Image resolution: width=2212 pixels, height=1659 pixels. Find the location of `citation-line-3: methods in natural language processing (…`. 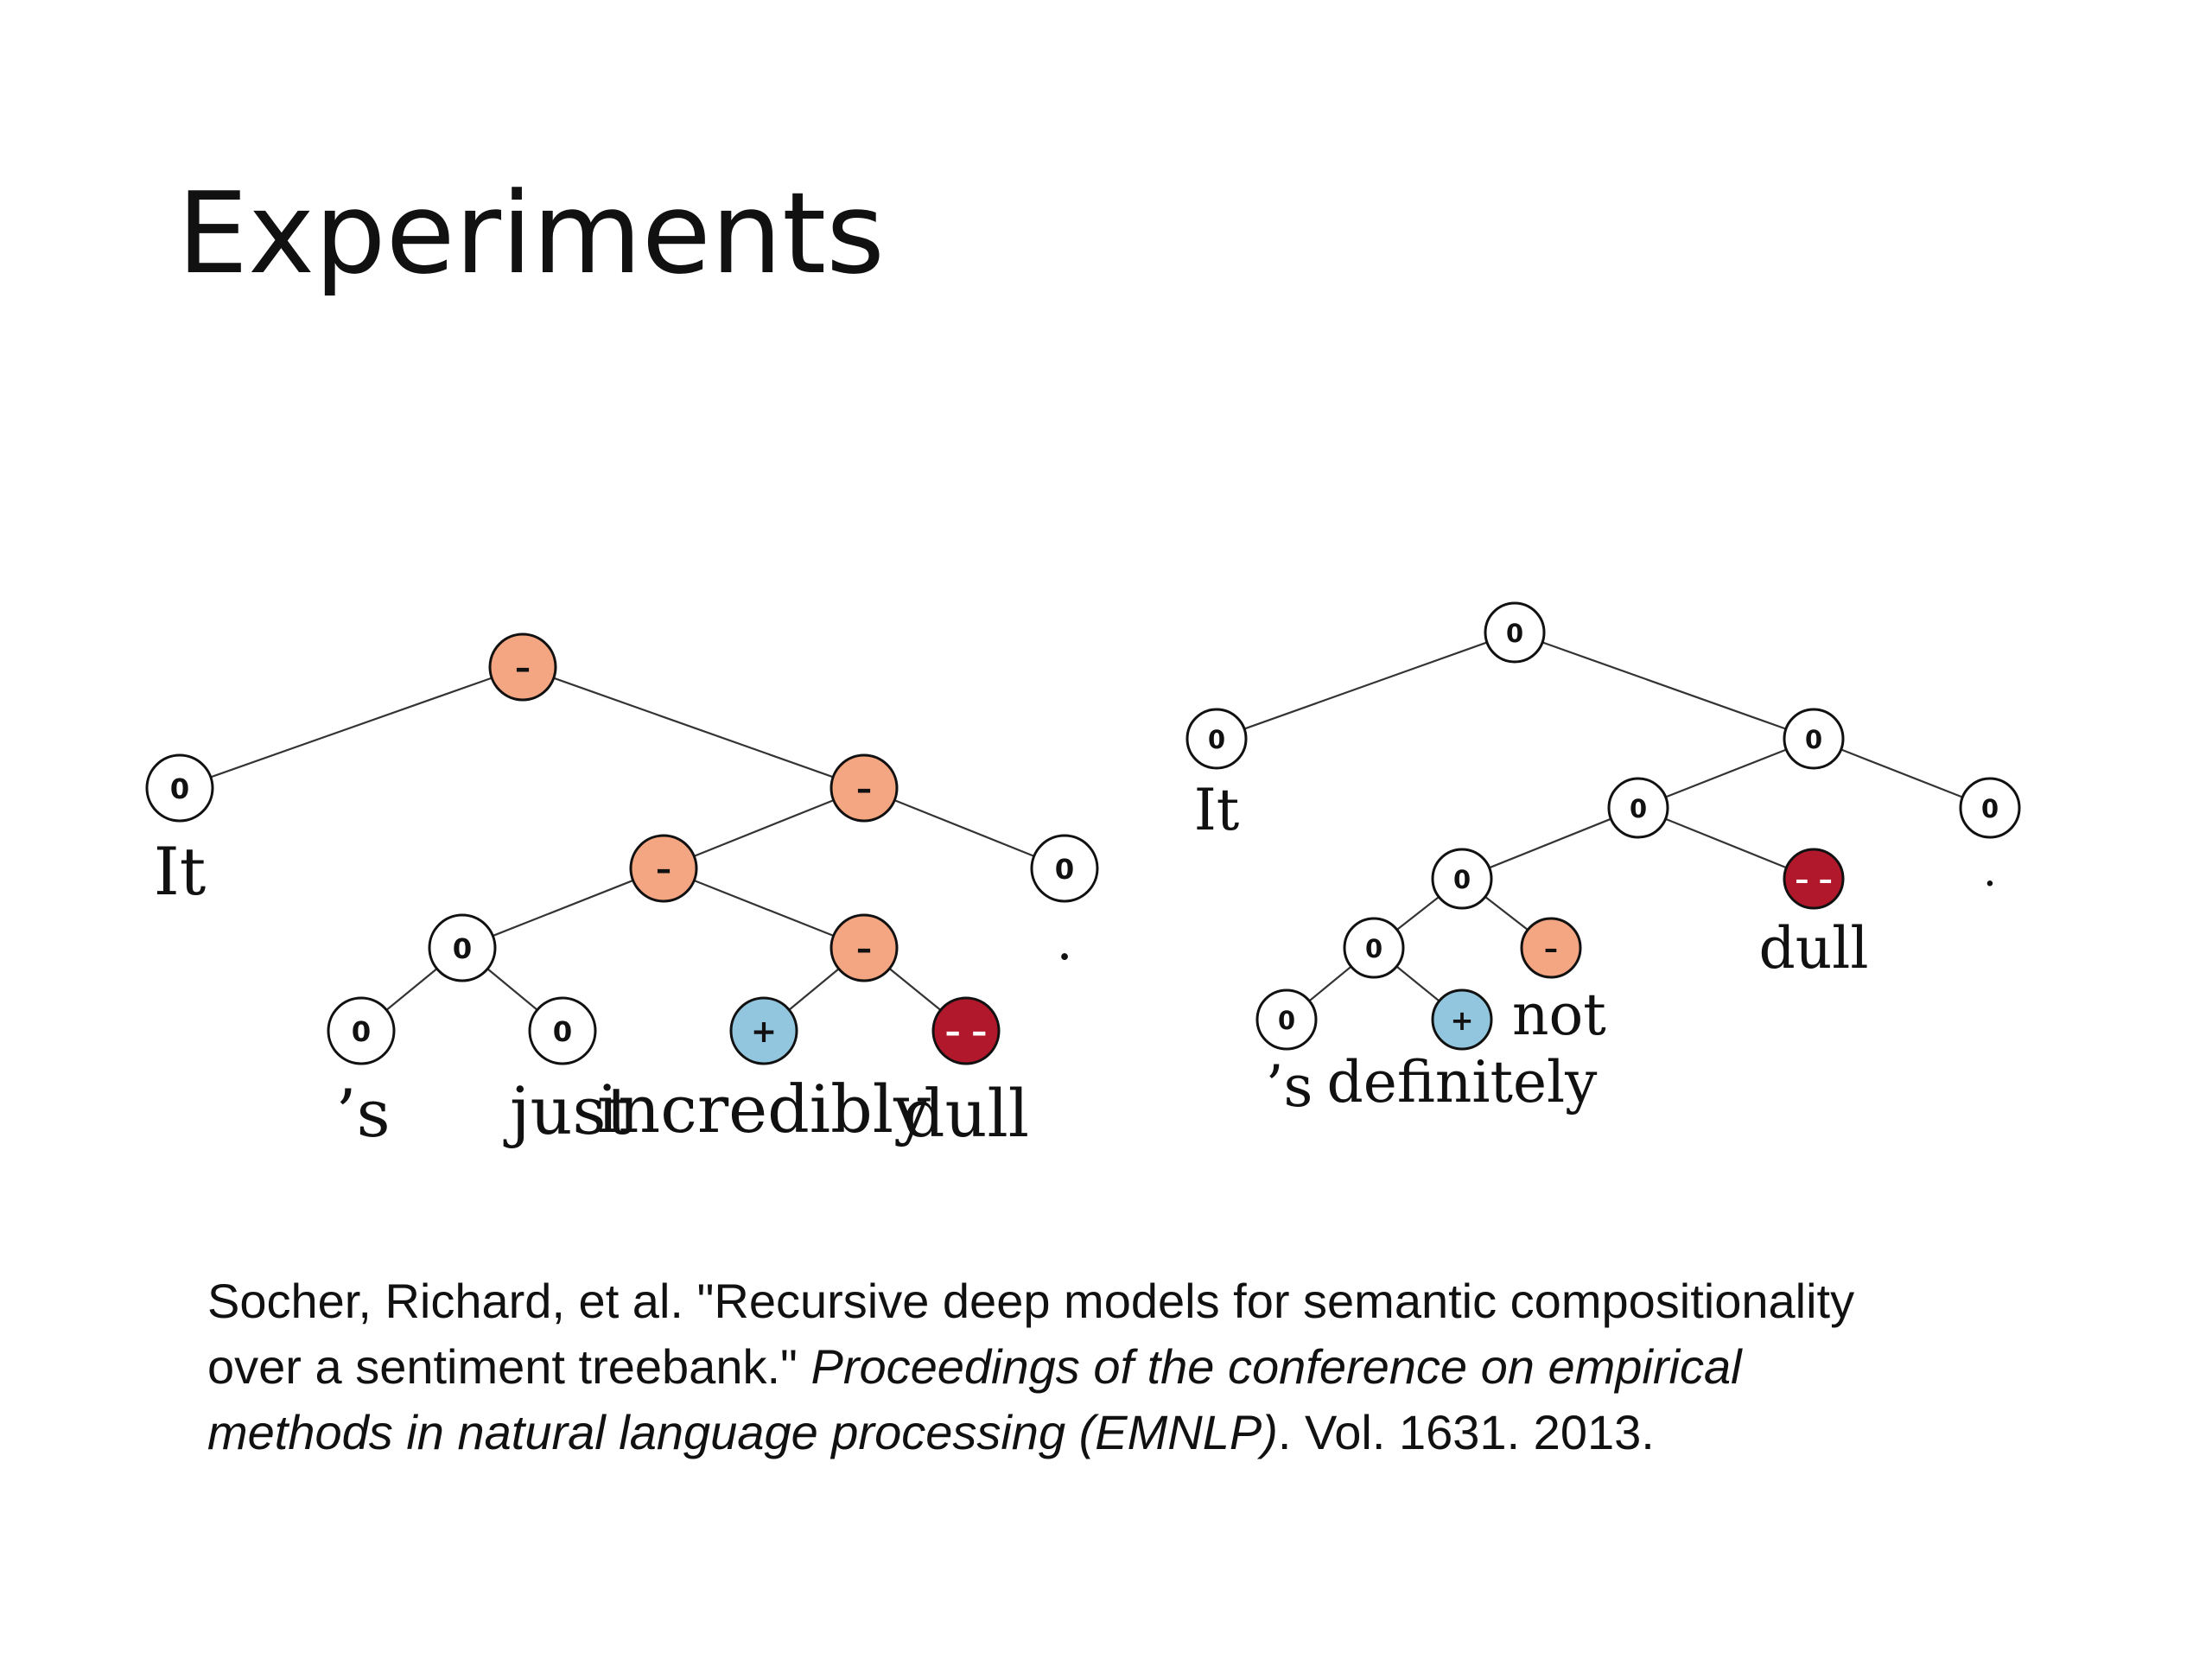

citation-line-3: methods in natural language processing (… is located at coordinates (1175, 1432).